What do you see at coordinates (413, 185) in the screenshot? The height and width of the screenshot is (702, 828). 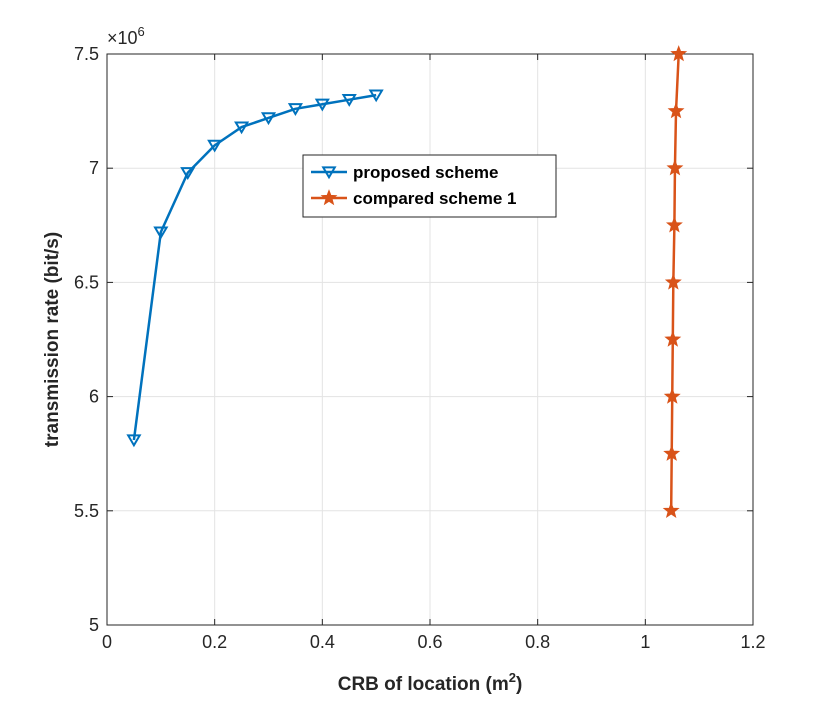 I see `legend-items: proposed scheme compared scheme 1` at bounding box center [413, 185].